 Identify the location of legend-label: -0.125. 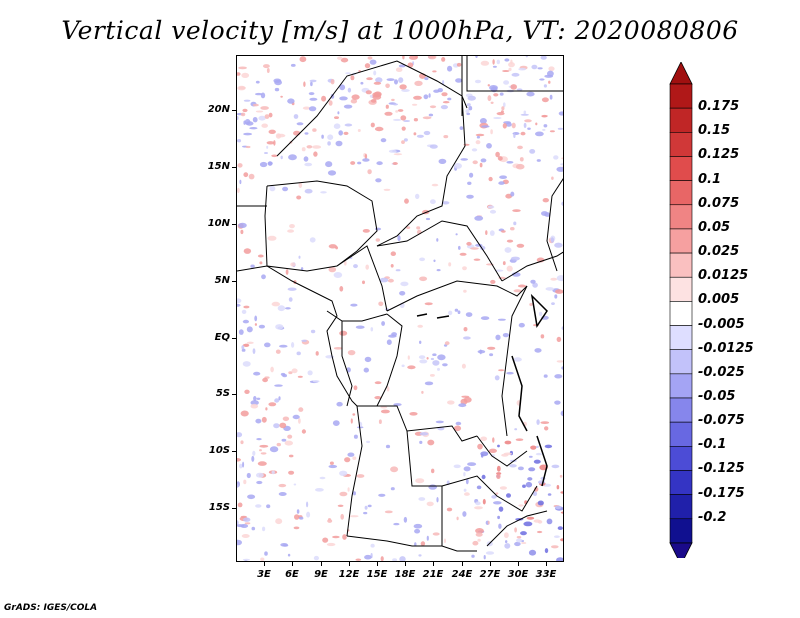
(721, 469).